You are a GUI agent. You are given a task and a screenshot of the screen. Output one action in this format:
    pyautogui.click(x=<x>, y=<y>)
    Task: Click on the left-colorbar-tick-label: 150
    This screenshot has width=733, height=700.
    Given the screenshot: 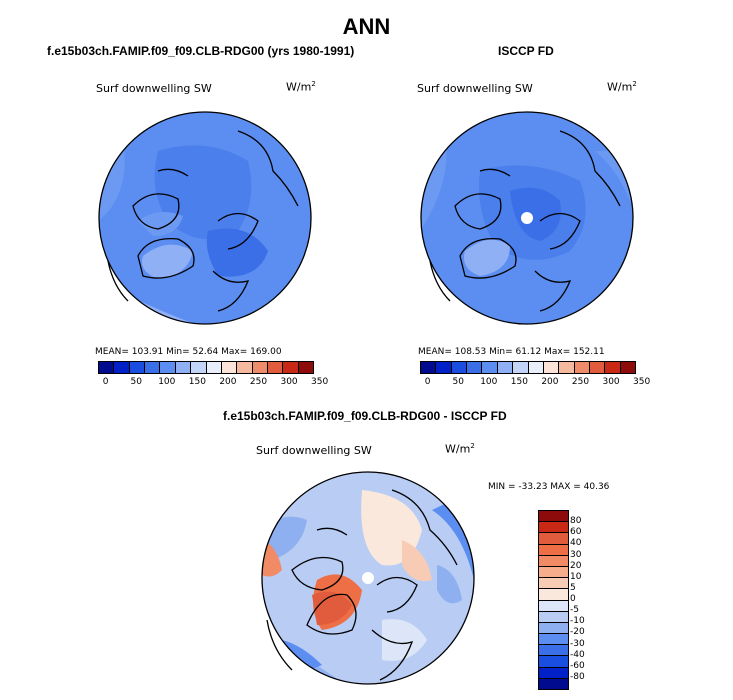 What is the action you would take?
    pyautogui.click(x=197, y=382)
    